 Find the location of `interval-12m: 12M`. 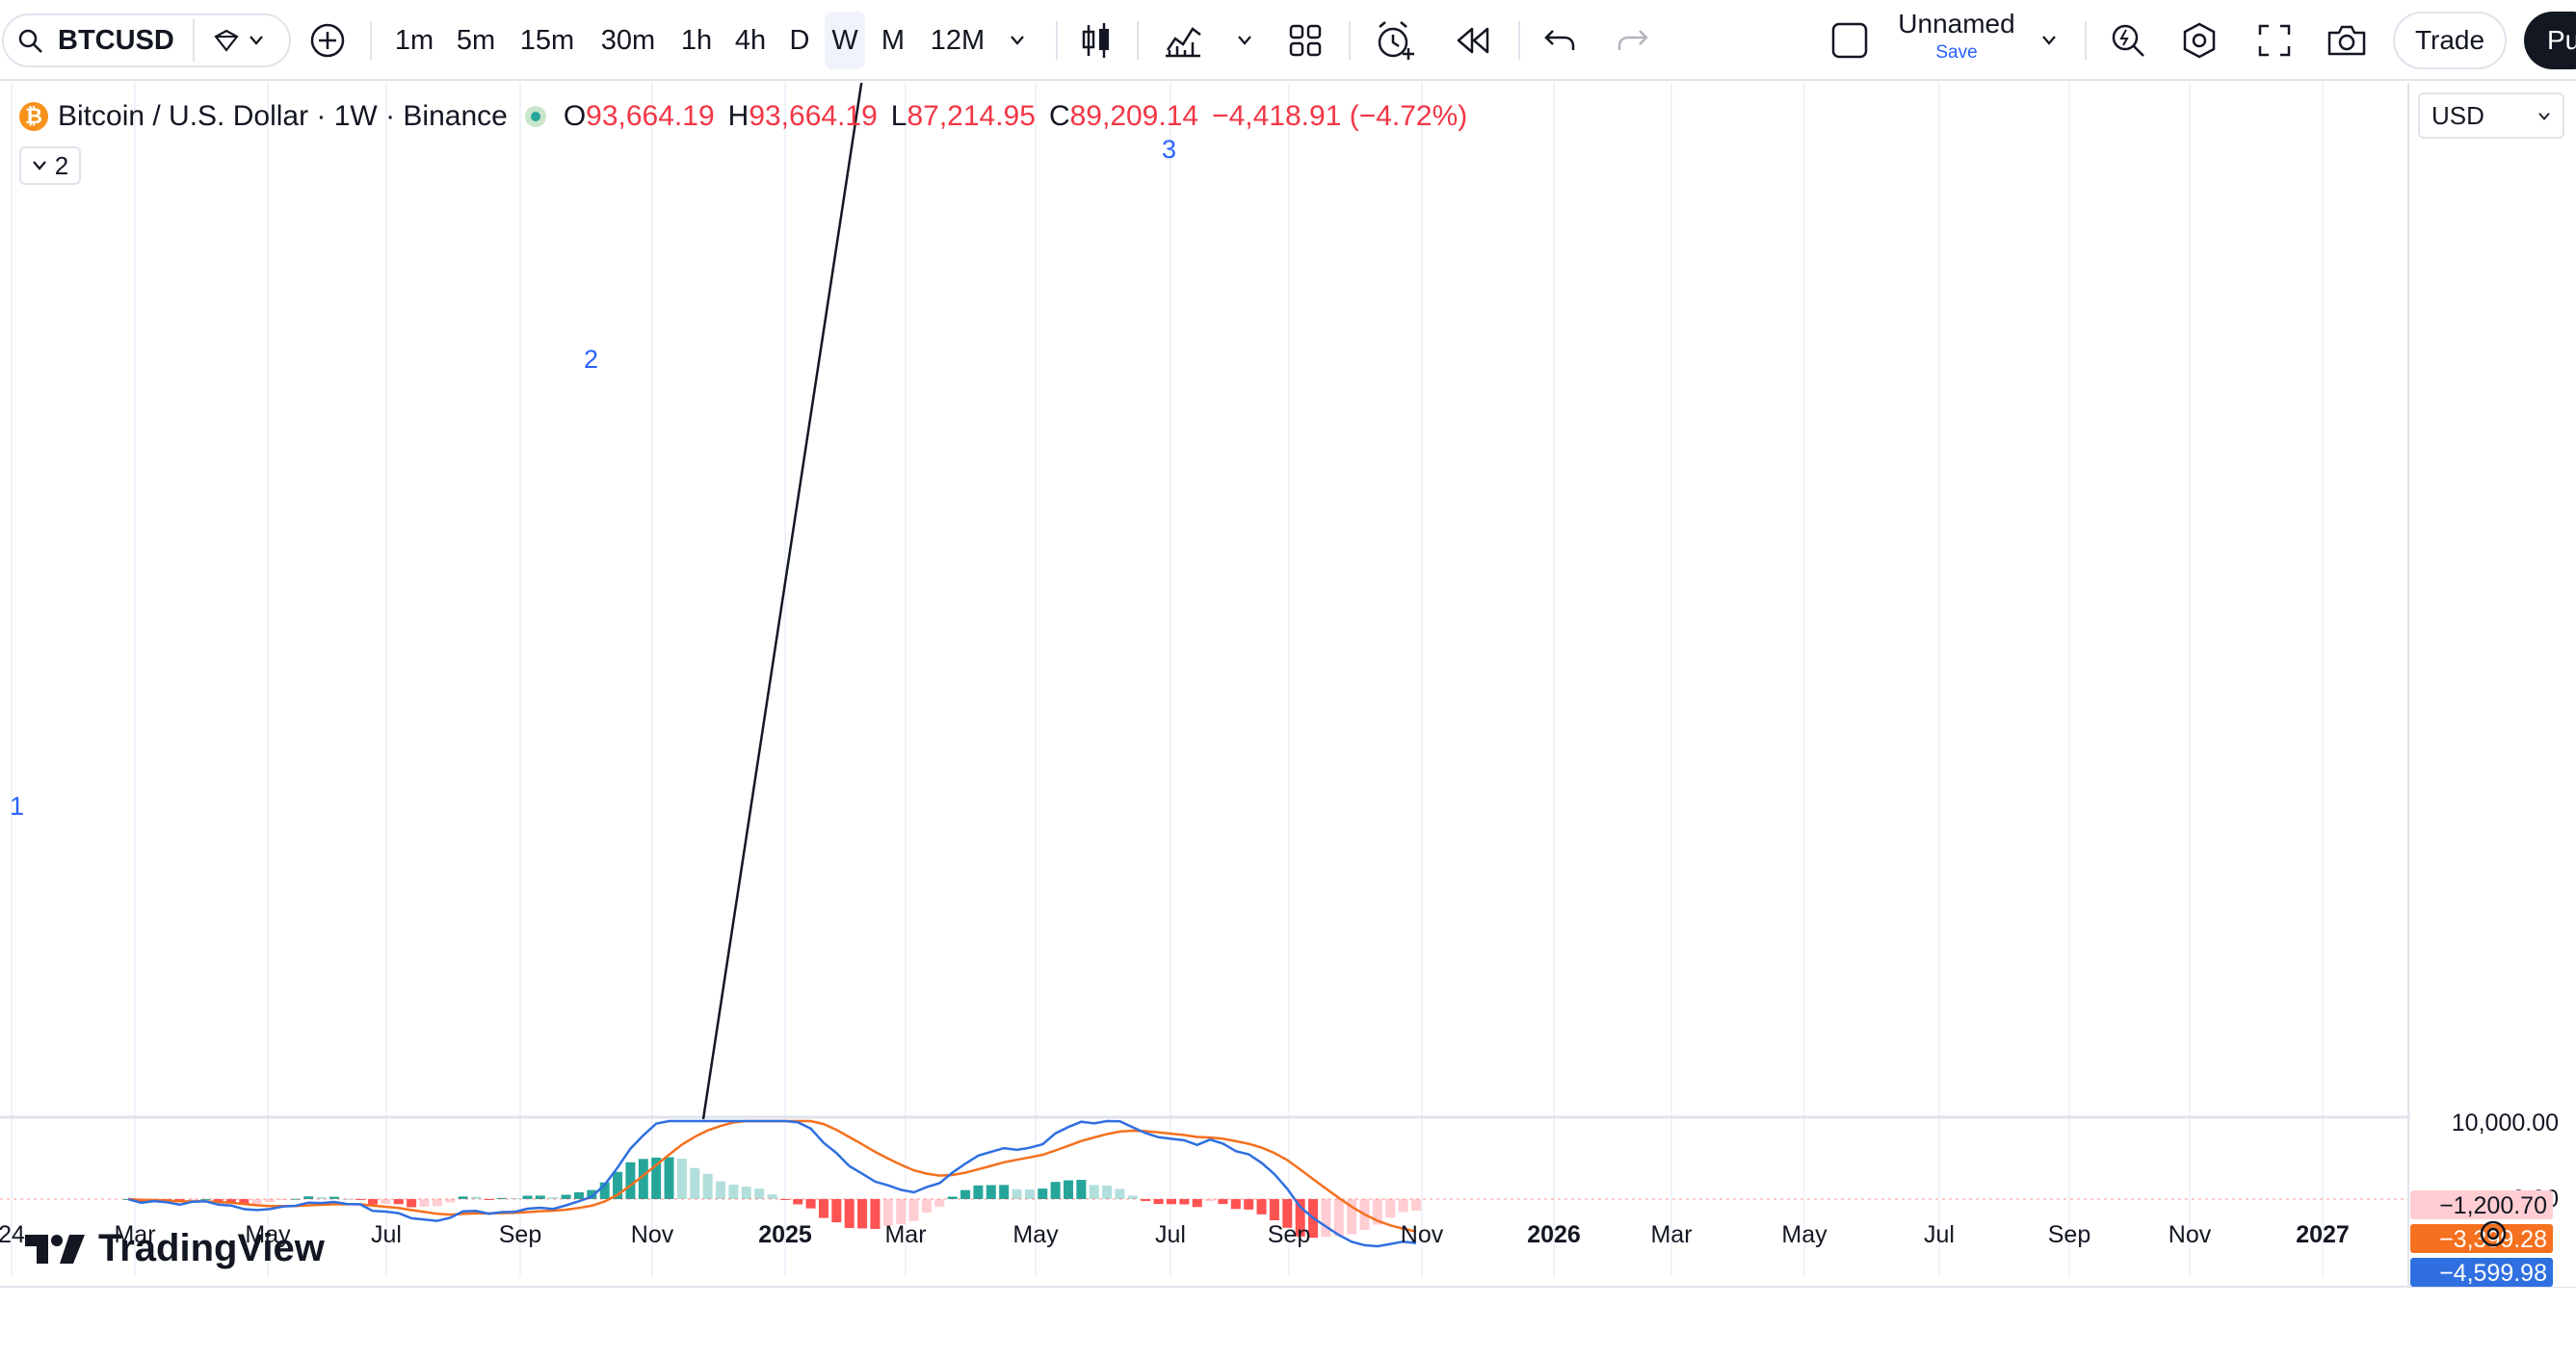

interval-12m: 12M is located at coordinates (958, 40).